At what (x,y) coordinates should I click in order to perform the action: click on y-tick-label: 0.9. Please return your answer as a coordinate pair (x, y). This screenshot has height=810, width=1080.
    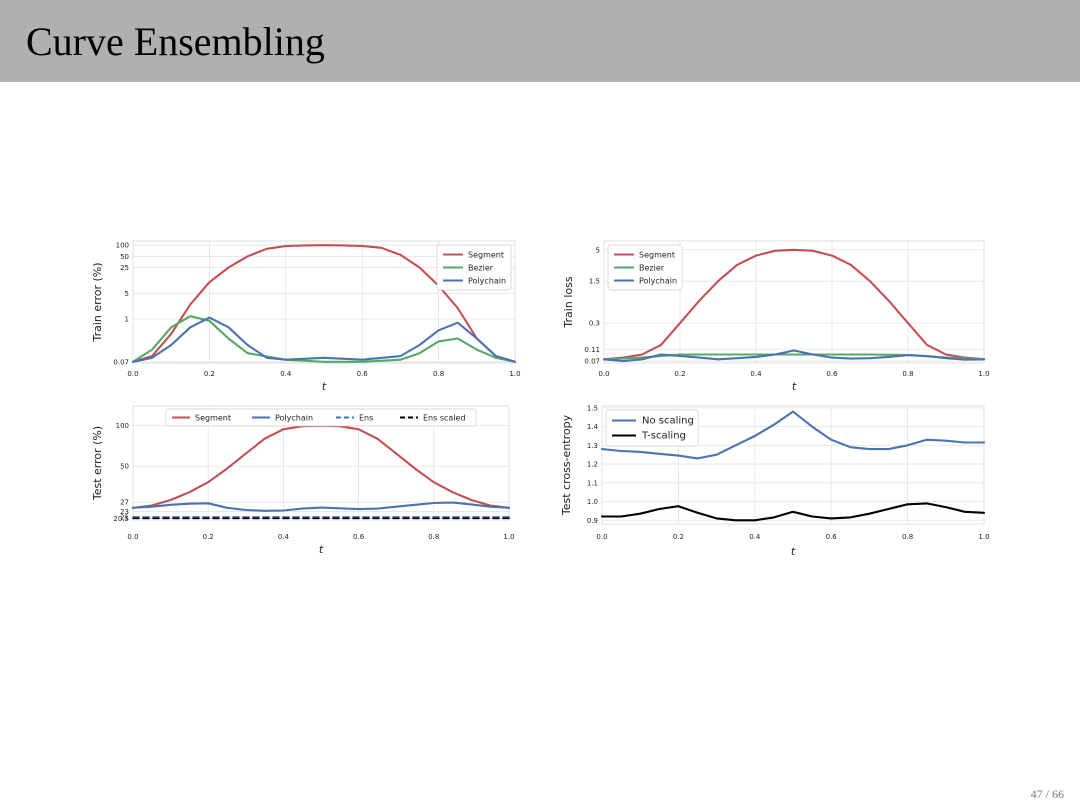
    Looking at the image, I should click on (592, 521).